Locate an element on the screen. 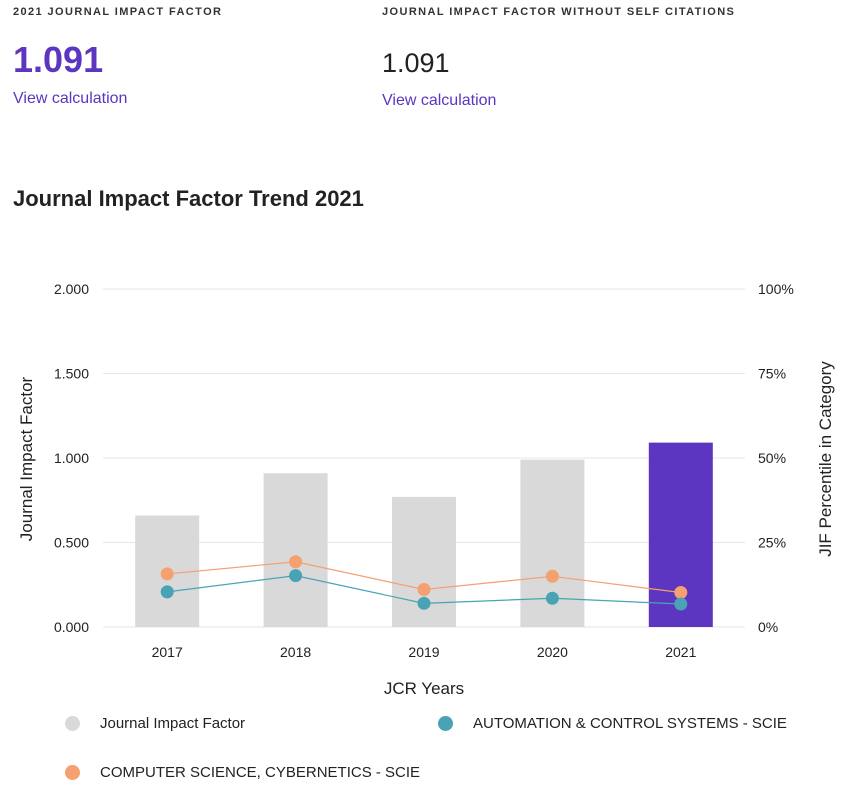  legend-item-automation: AUTOMATION & CONTROL SYSTEMS - SCIE is located at coordinates (612, 723).